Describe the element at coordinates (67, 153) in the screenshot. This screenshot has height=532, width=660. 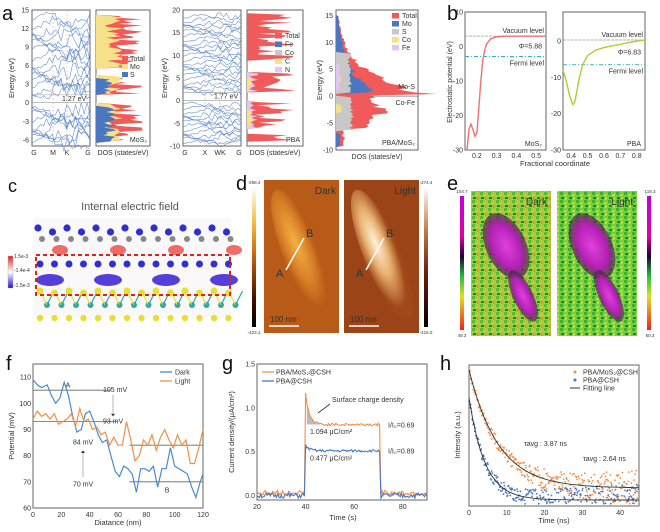
I see `k-point-label: K` at that location.